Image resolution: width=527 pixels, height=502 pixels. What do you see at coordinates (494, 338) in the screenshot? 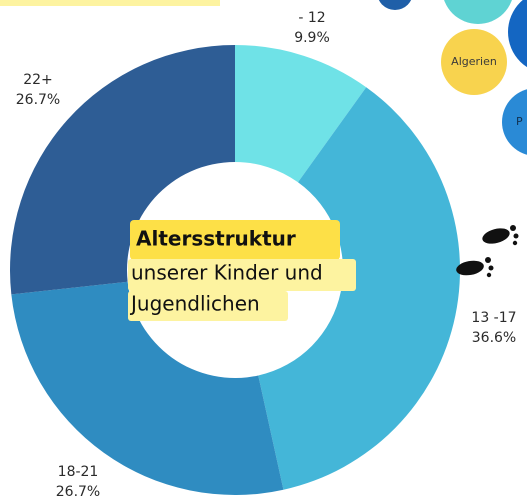
I see `value-label: 36.6%` at bounding box center [494, 338].